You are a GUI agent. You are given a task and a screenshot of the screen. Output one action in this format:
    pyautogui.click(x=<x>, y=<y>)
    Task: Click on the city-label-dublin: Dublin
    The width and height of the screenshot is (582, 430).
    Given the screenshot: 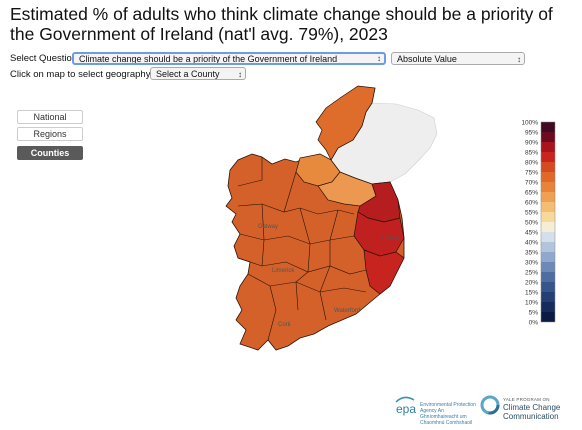 What is the action you would take?
    pyautogui.click(x=390, y=239)
    